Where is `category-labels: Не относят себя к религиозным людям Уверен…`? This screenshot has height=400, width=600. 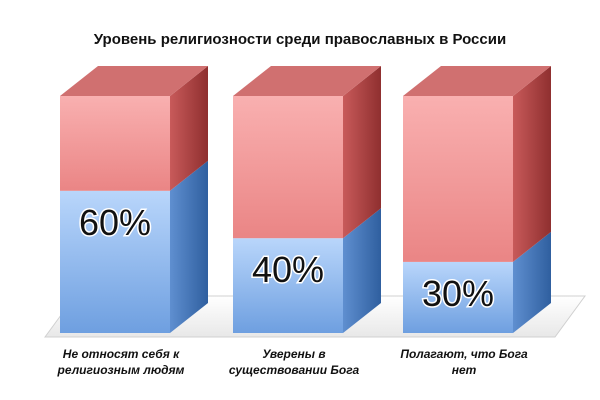 category-labels: Не относят себя к религиозным людям Уверен… is located at coordinates (292, 362).